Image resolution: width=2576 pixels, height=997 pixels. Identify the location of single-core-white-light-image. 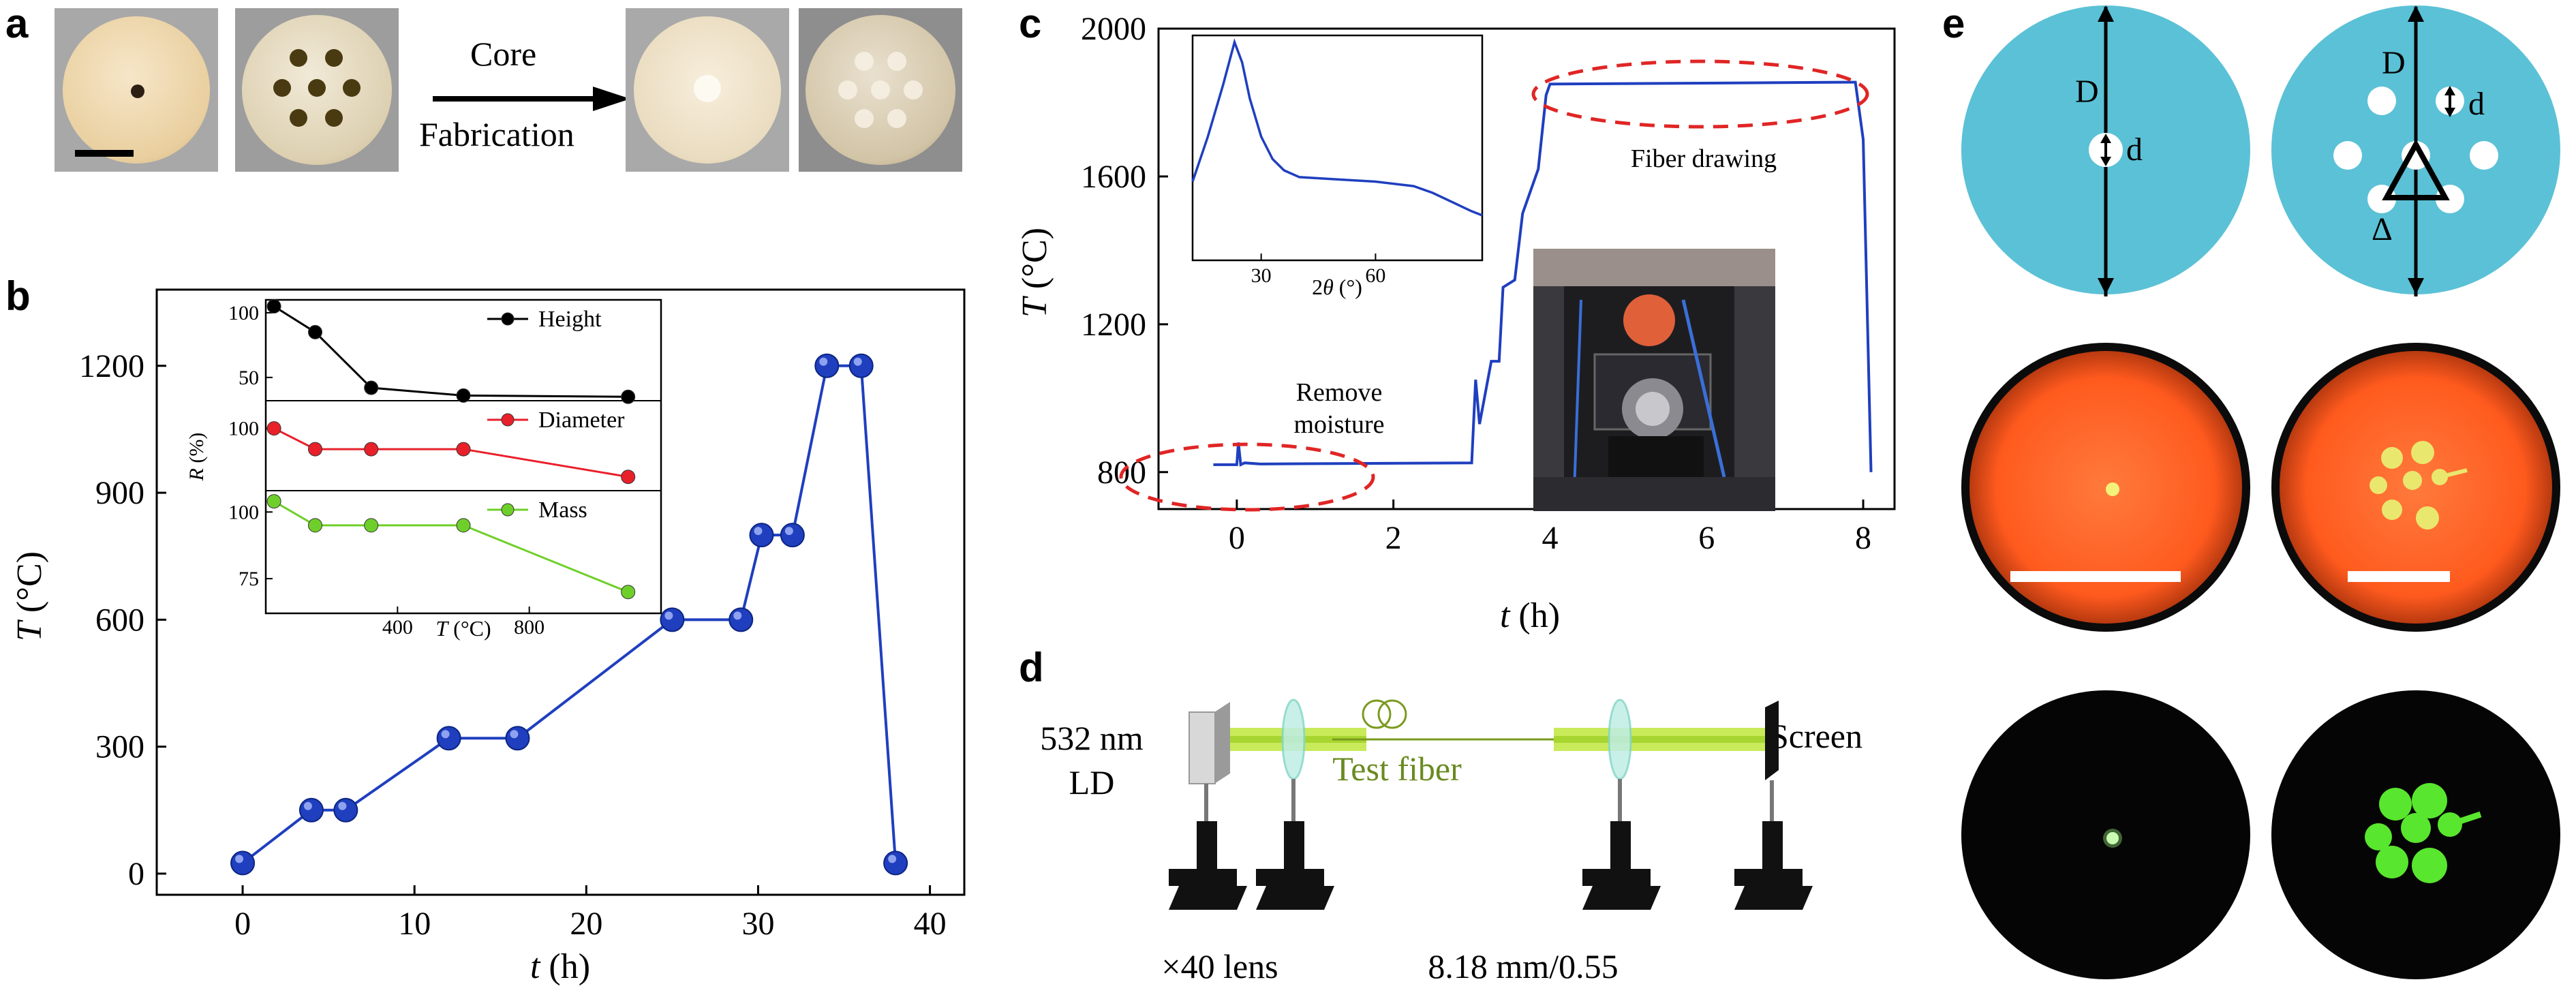
(2105, 487).